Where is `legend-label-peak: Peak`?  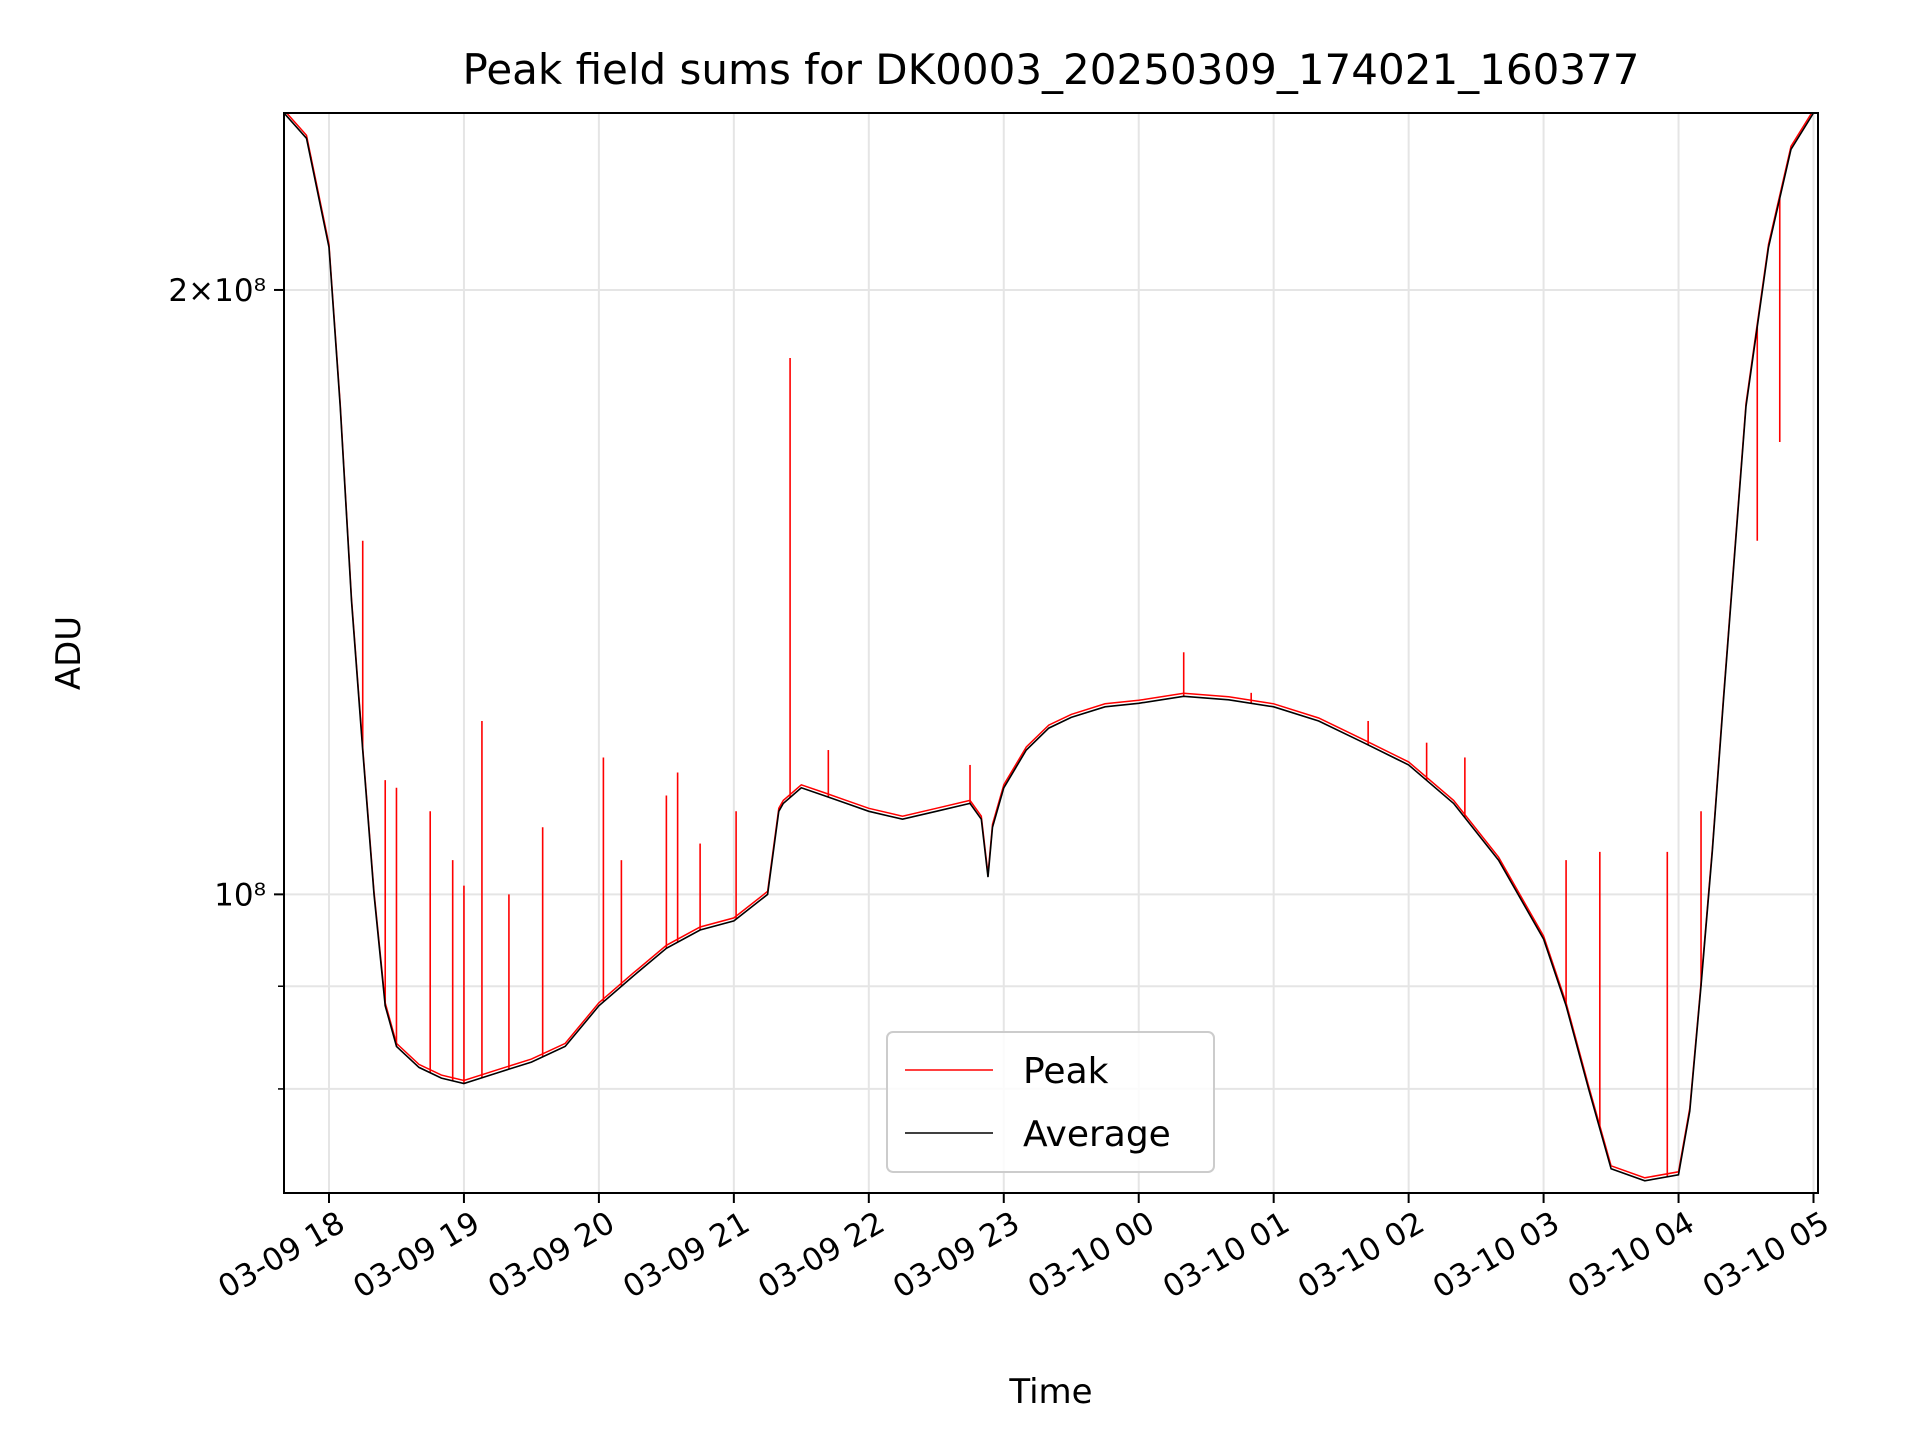 legend-label-peak: Peak is located at coordinates (1066, 1071).